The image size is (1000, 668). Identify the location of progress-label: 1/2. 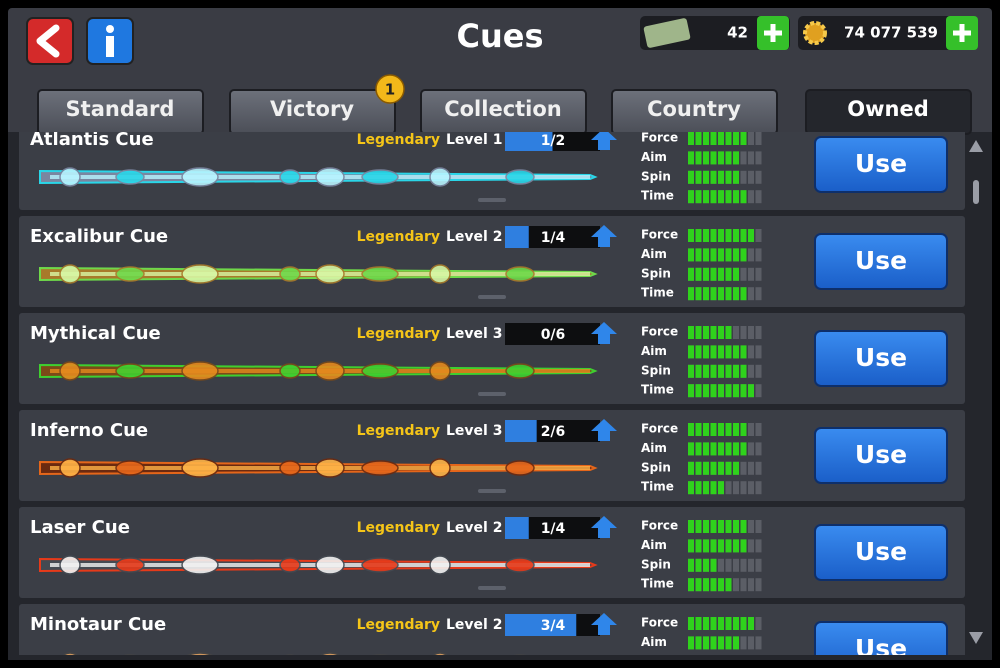
(553, 141).